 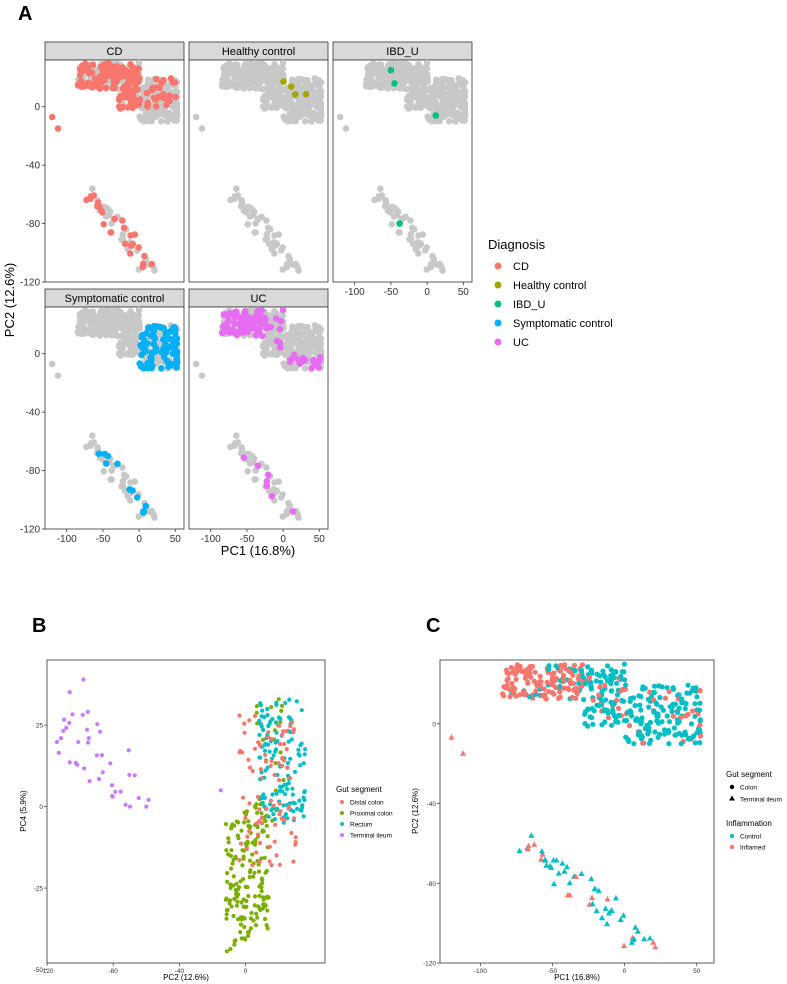 I want to click on point-uc, so click(x=280, y=347).